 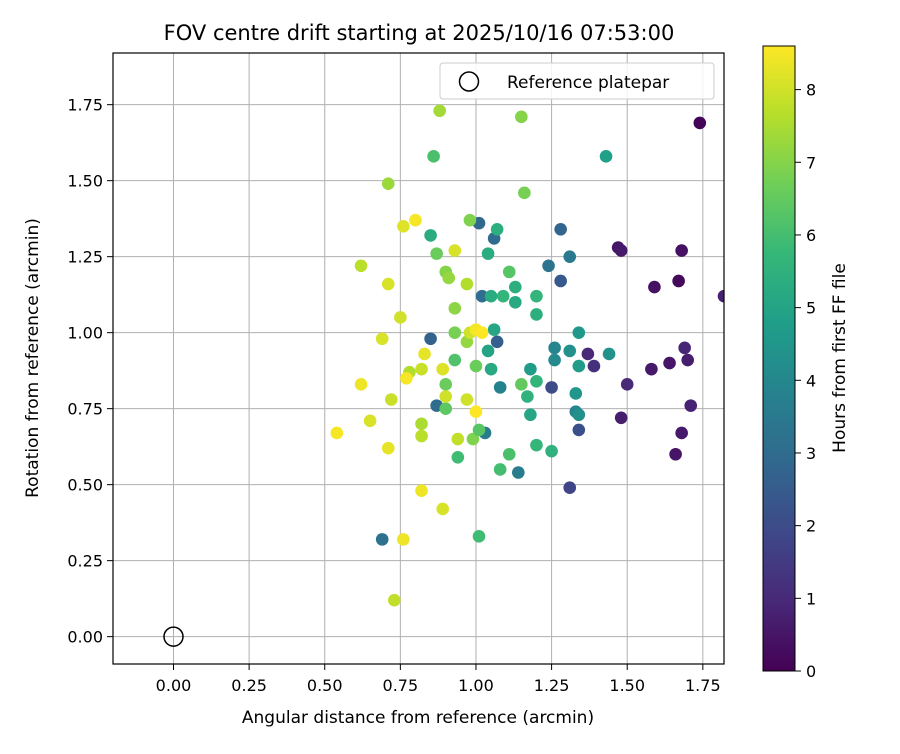 I want to click on colorbar-tick-label: 7, so click(x=811, y=162).